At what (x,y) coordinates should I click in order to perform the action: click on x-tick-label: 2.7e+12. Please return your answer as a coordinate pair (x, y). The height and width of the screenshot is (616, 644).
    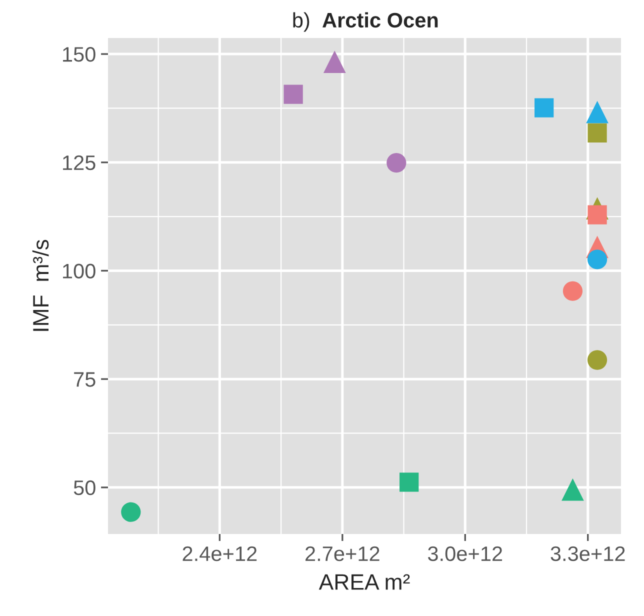
    Looking at the image, I should click on (343, 554).